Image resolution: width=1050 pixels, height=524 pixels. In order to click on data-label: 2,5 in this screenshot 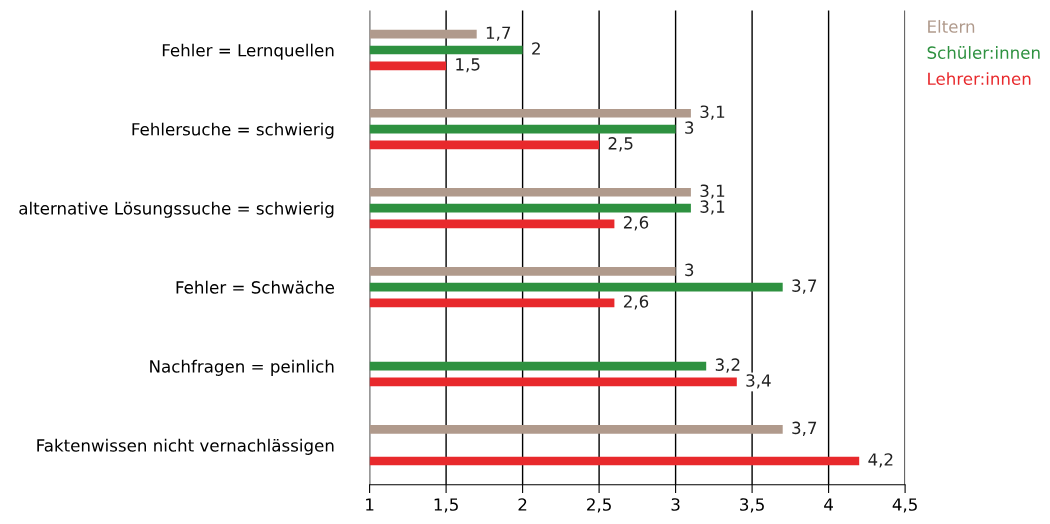, I will do `click(620, 144)`.